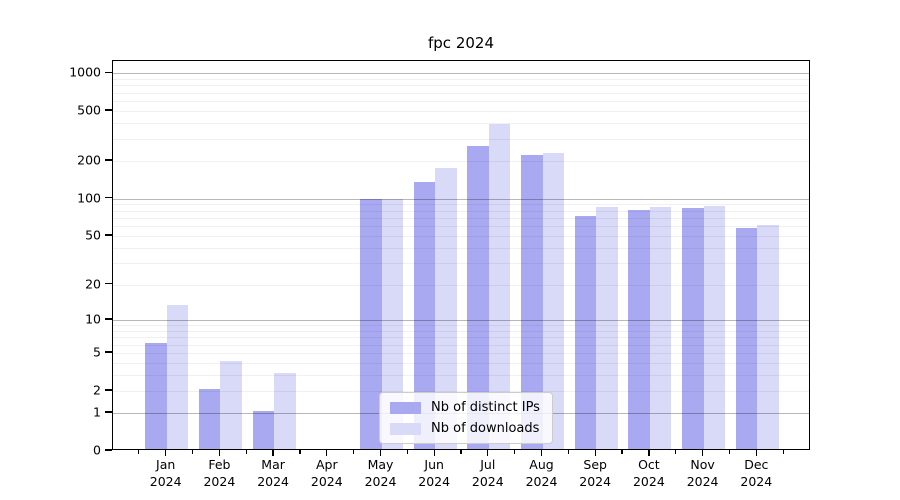  Describe the element at coordinates (466, 418) in the screenshot. I see `legend: Nb of distinct IPs Nb of downloads` at that location.